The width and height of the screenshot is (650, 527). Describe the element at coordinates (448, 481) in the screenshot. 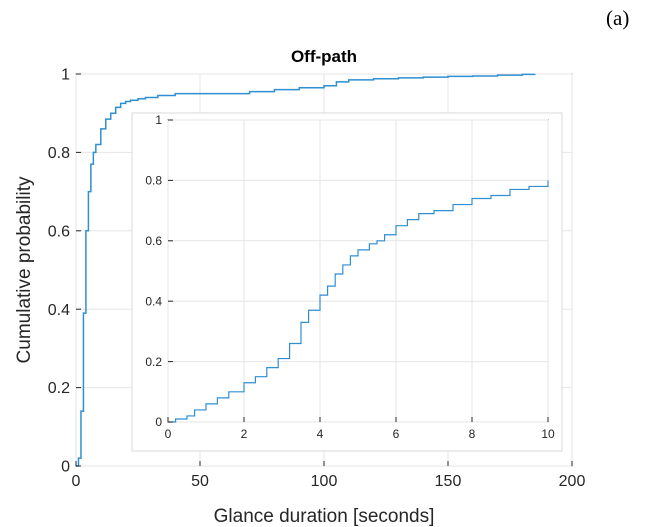

I see `main-x-tick-label: 150` at that location.